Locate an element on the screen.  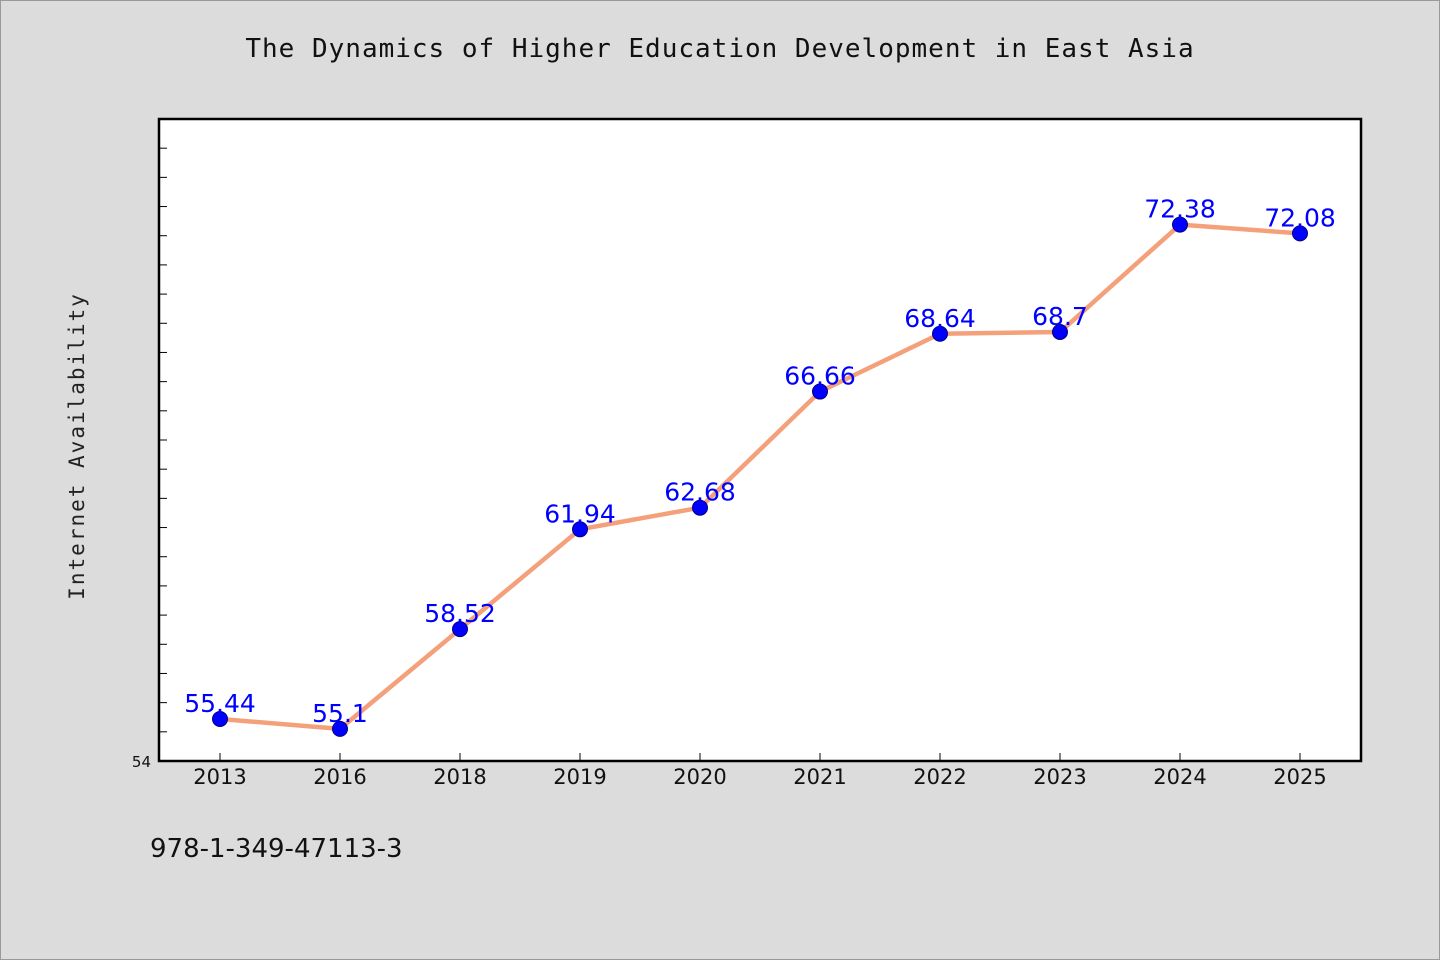
x-tick-label: 2022 is located at coordinates (939, 777).